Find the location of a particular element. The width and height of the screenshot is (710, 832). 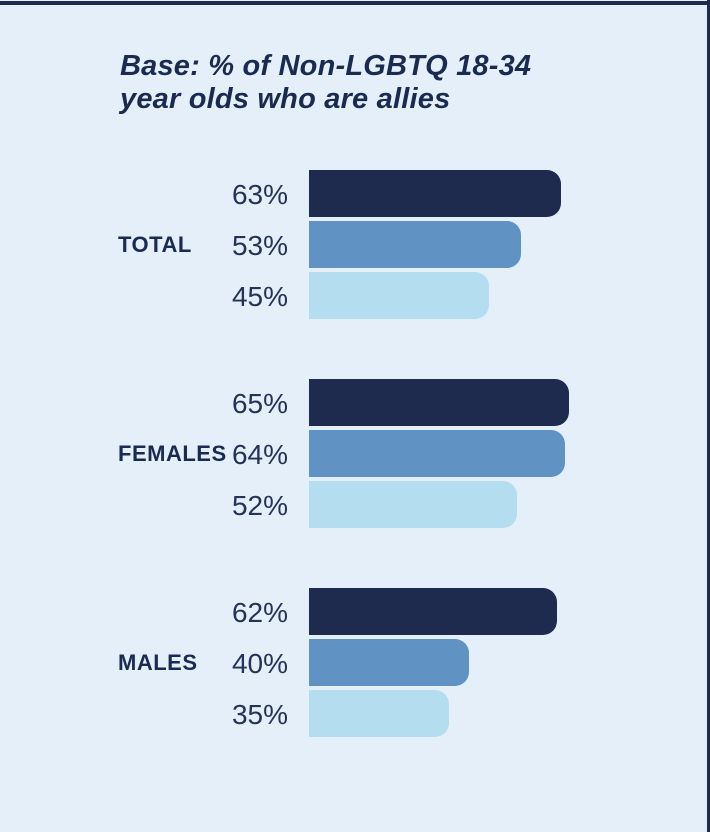

bar-row: 65% is located at coordinates (355, 402).